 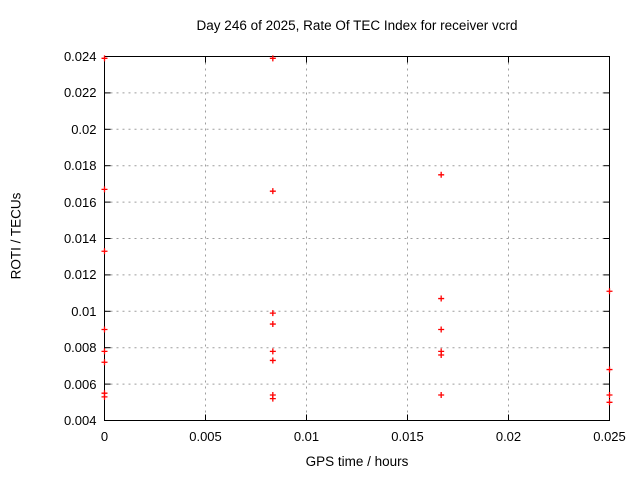 What do you see at coordinates (407, 436) in the screenshot?
I see `x-tick-label: 0.015` at bounding box center [407, 436].